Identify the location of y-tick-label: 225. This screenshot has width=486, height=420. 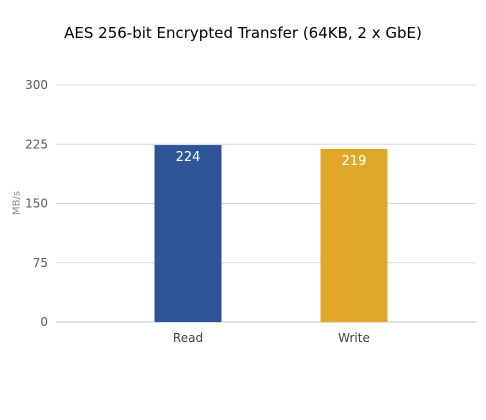
(36, 144).